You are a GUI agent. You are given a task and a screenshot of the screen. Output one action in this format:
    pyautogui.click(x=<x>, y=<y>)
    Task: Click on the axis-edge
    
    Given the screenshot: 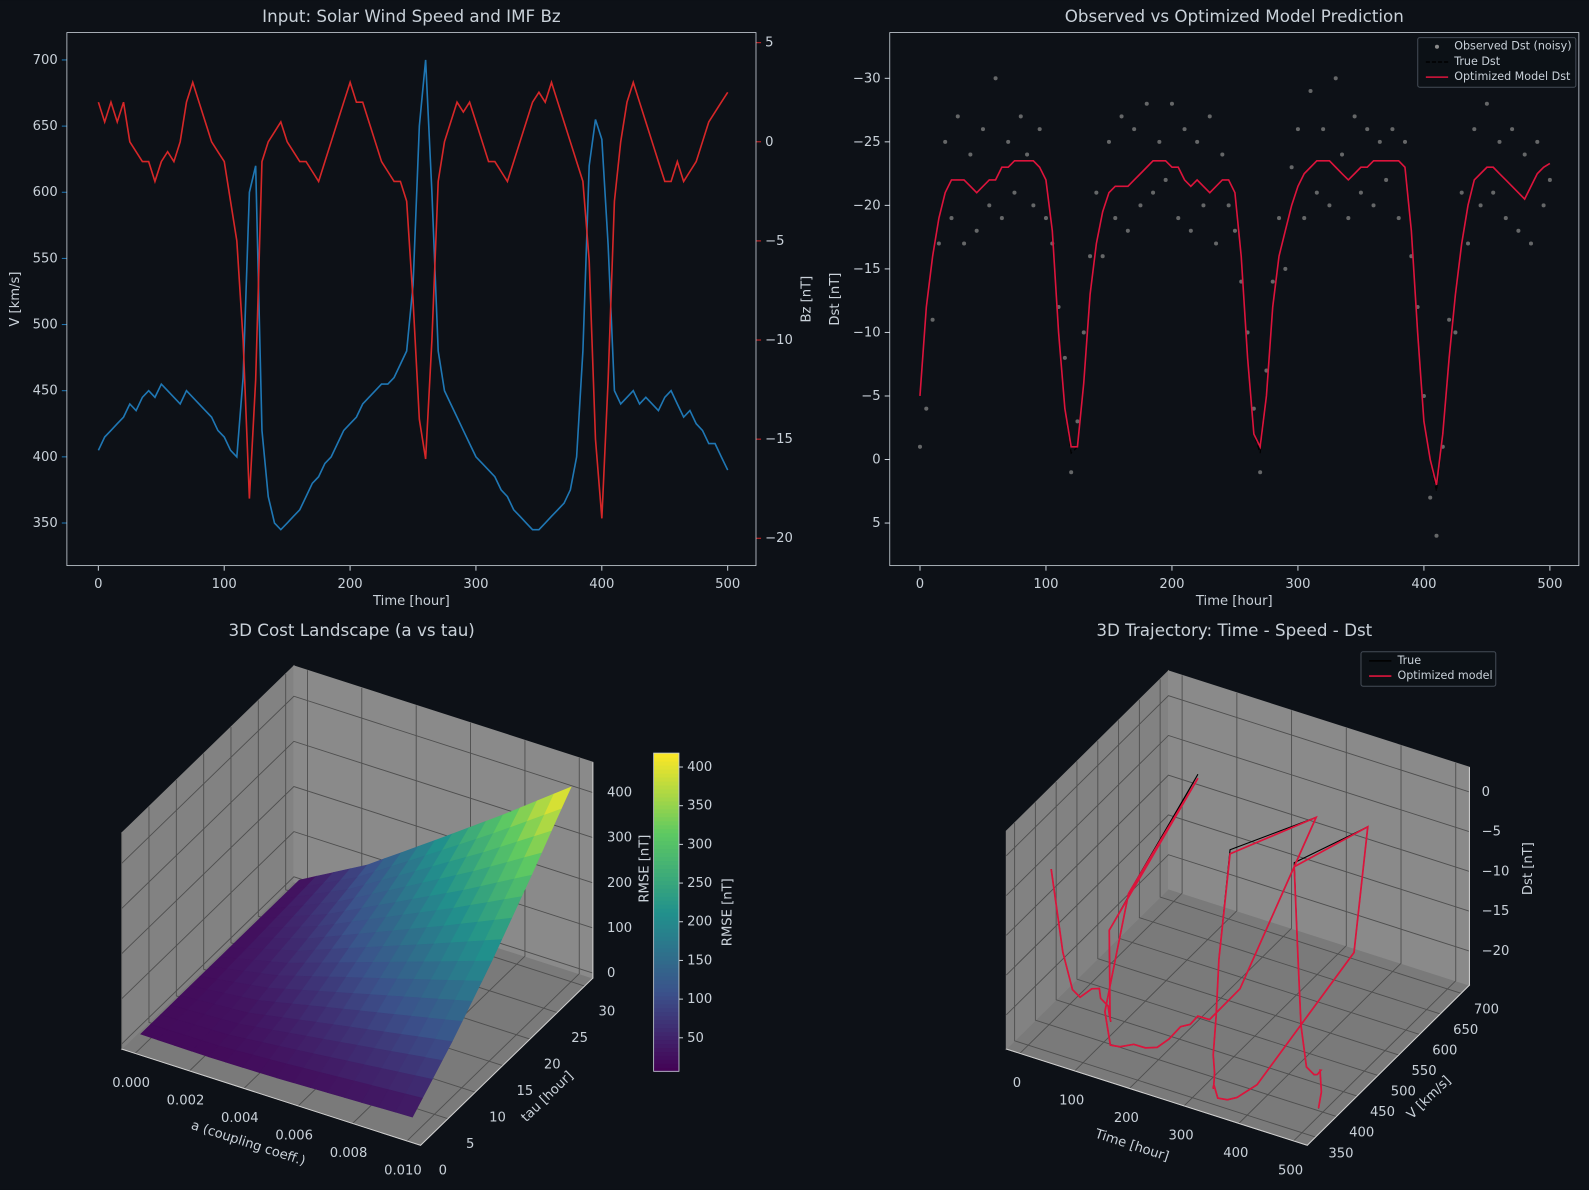 What is the action you would take?
    pyautogui.click(x=1238, y=956)
    